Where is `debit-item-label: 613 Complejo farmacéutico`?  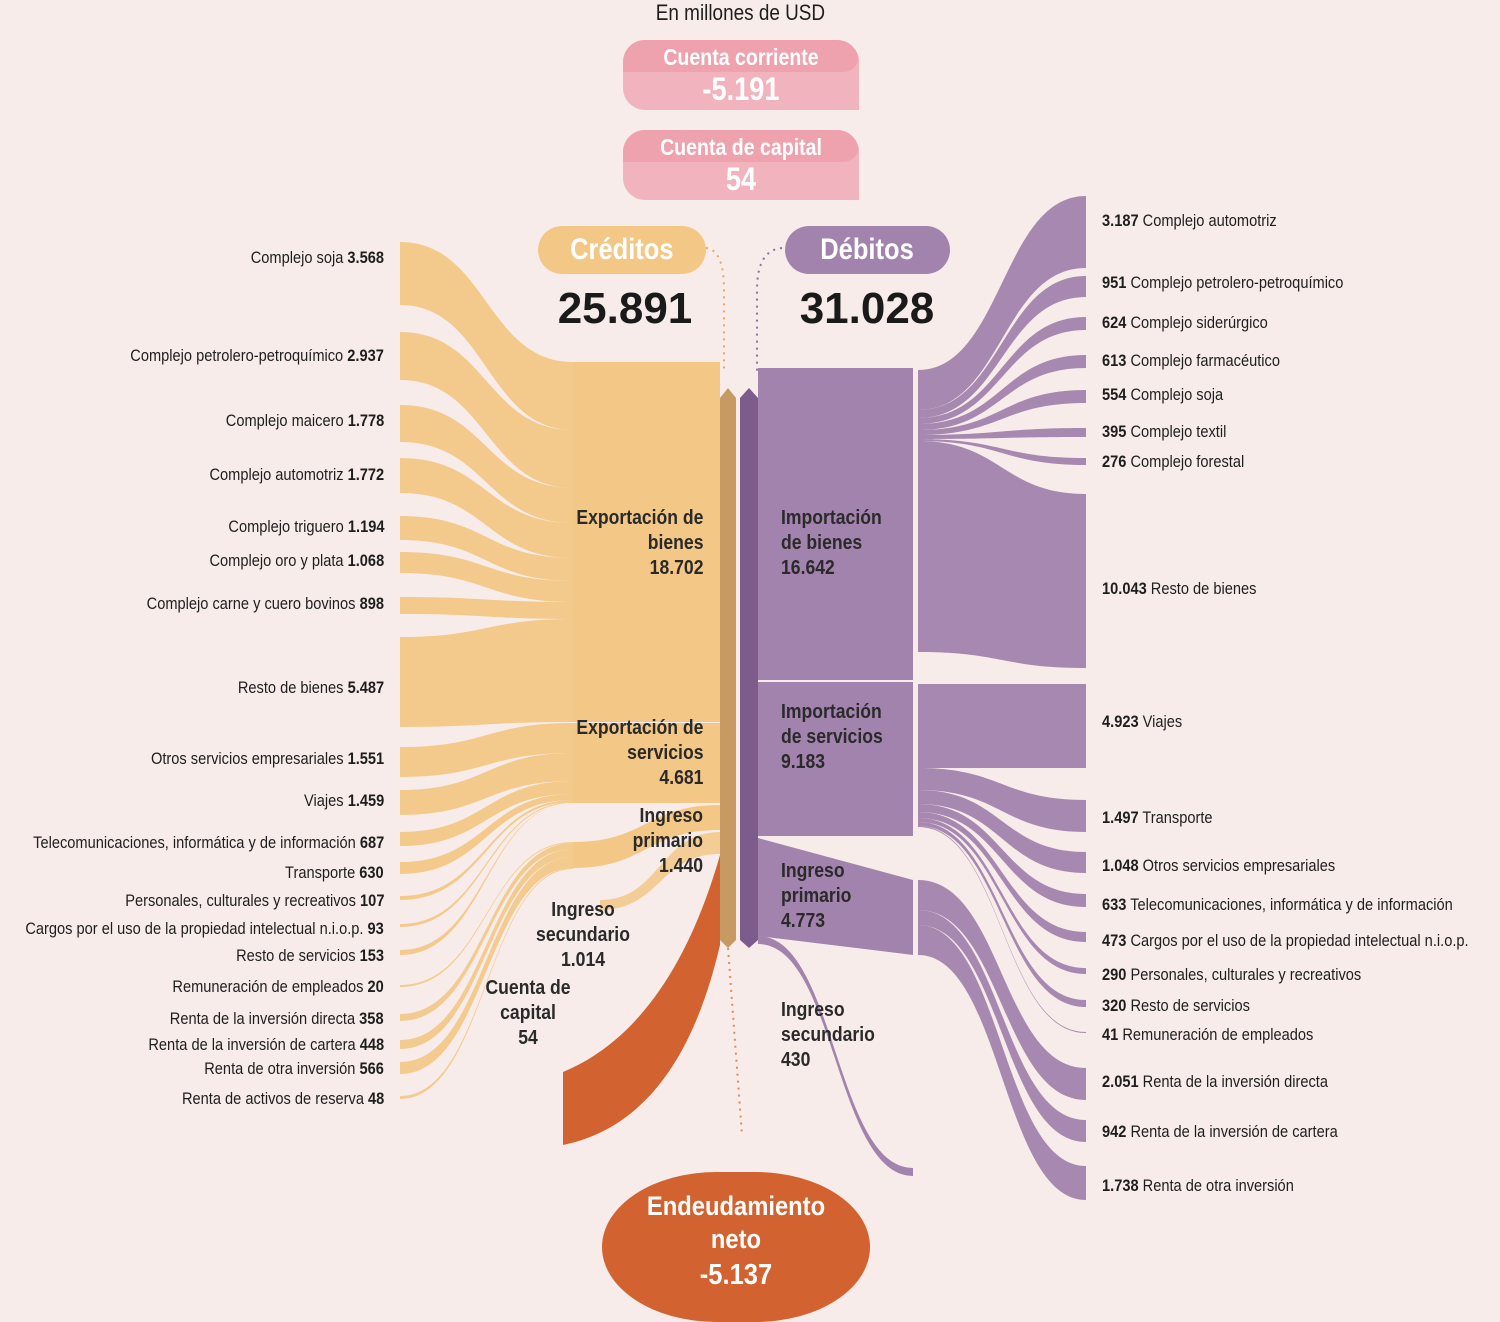 debit-item-label: 613 Complejo farmacéutico is located at coordinates (1191, 361).